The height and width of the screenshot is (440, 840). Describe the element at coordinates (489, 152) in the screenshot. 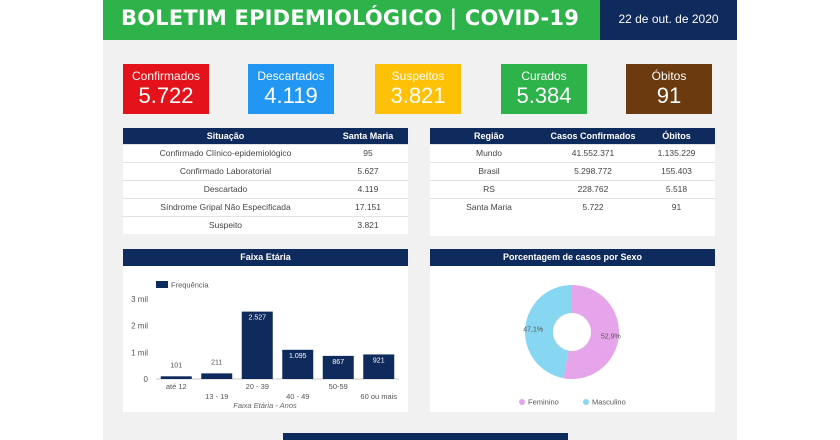

I see `table-cell: Mundo` at that location.